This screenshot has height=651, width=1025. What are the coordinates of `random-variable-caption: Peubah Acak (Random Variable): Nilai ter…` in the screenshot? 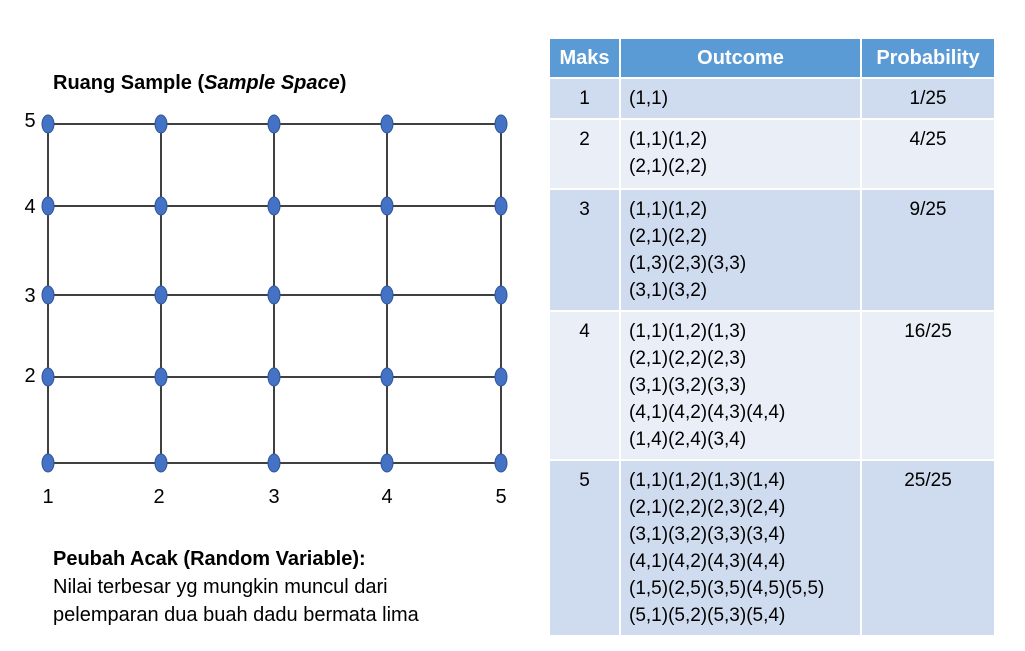 It's located at (236, 587).